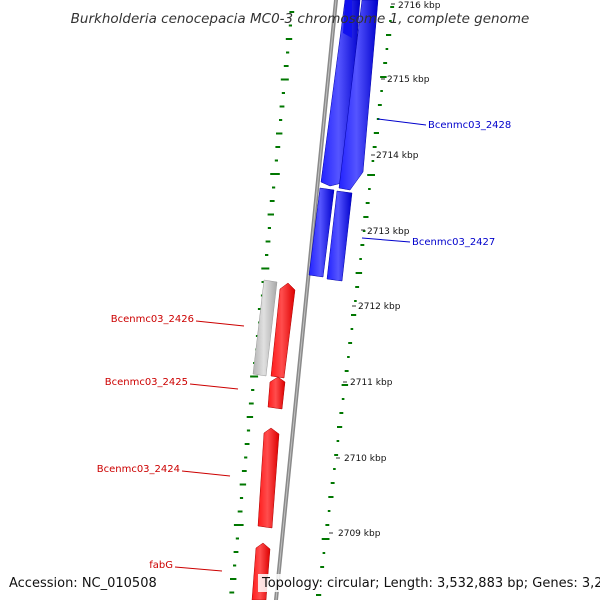 Image resolution: width=600 pixels, height=600 pixels. Describe the element at coordinates (265, 328) in the screenshot. I see `pseudogene-feature` at that location.